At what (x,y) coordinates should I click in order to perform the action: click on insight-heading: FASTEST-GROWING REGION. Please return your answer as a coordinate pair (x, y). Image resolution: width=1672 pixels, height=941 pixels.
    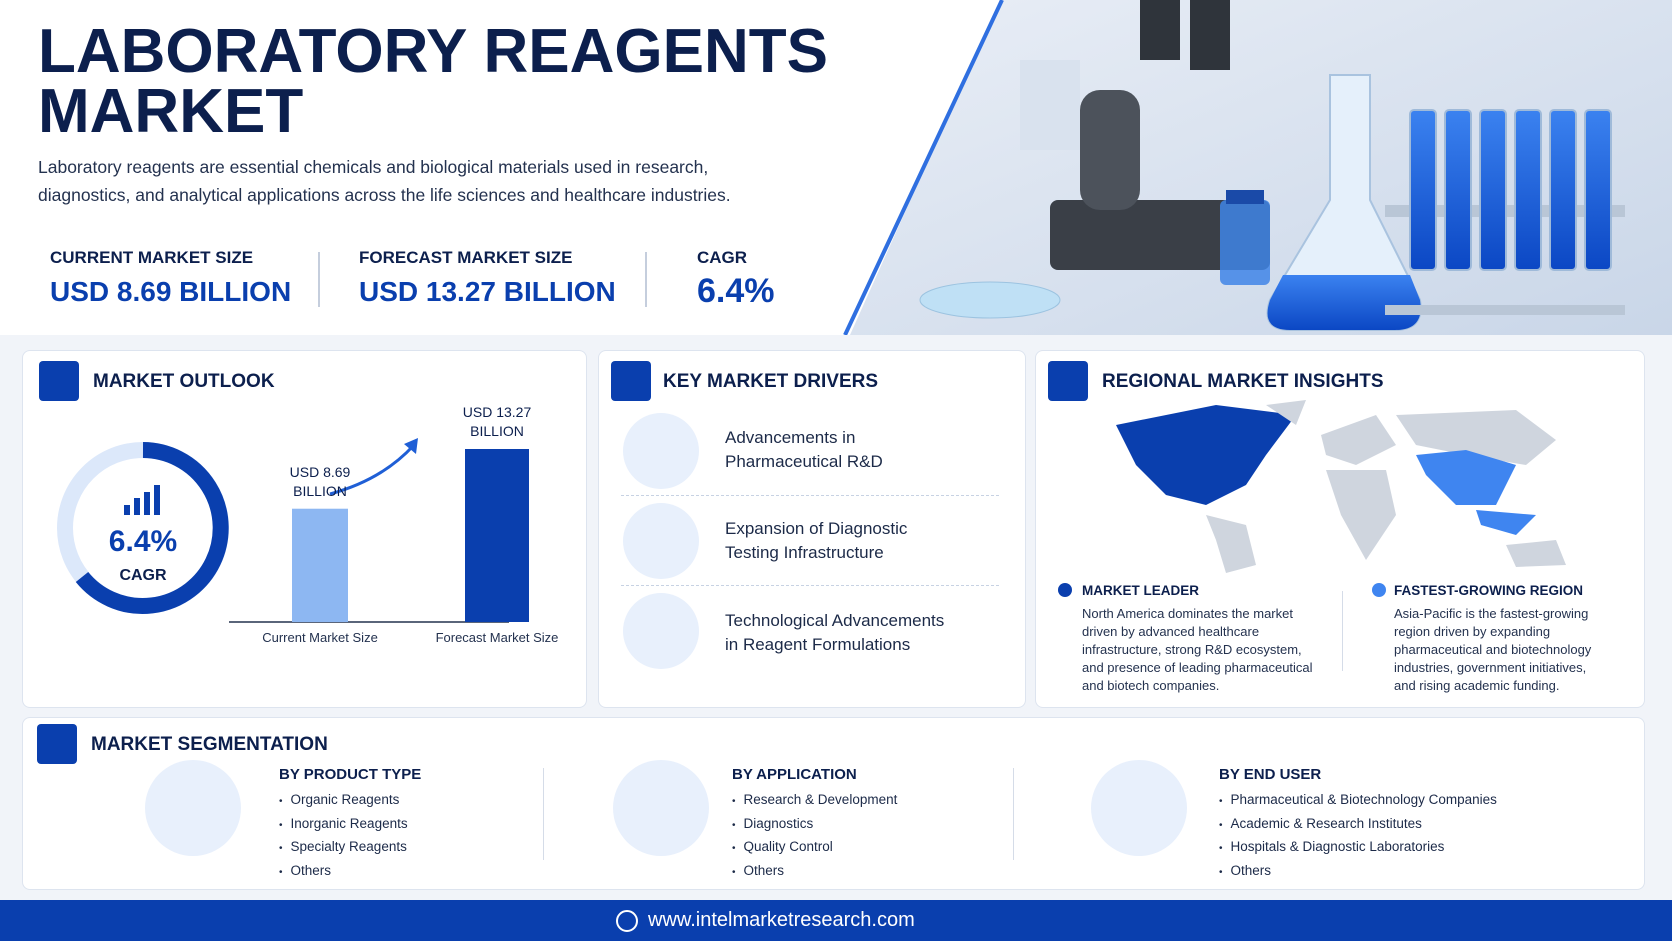
    Looking at the image, I should click on (1489, 590).